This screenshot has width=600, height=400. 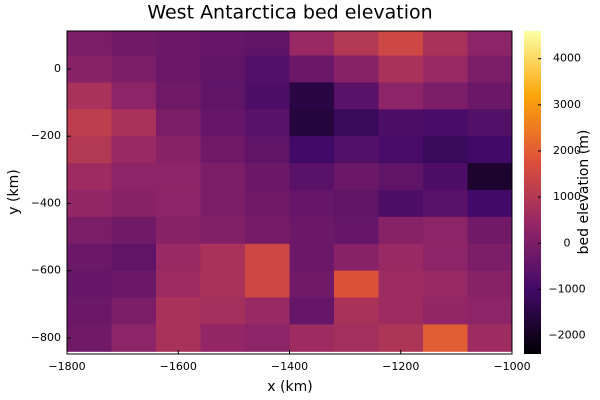 I want to click on y-tick-label: −600, so click(x=46, y=270).